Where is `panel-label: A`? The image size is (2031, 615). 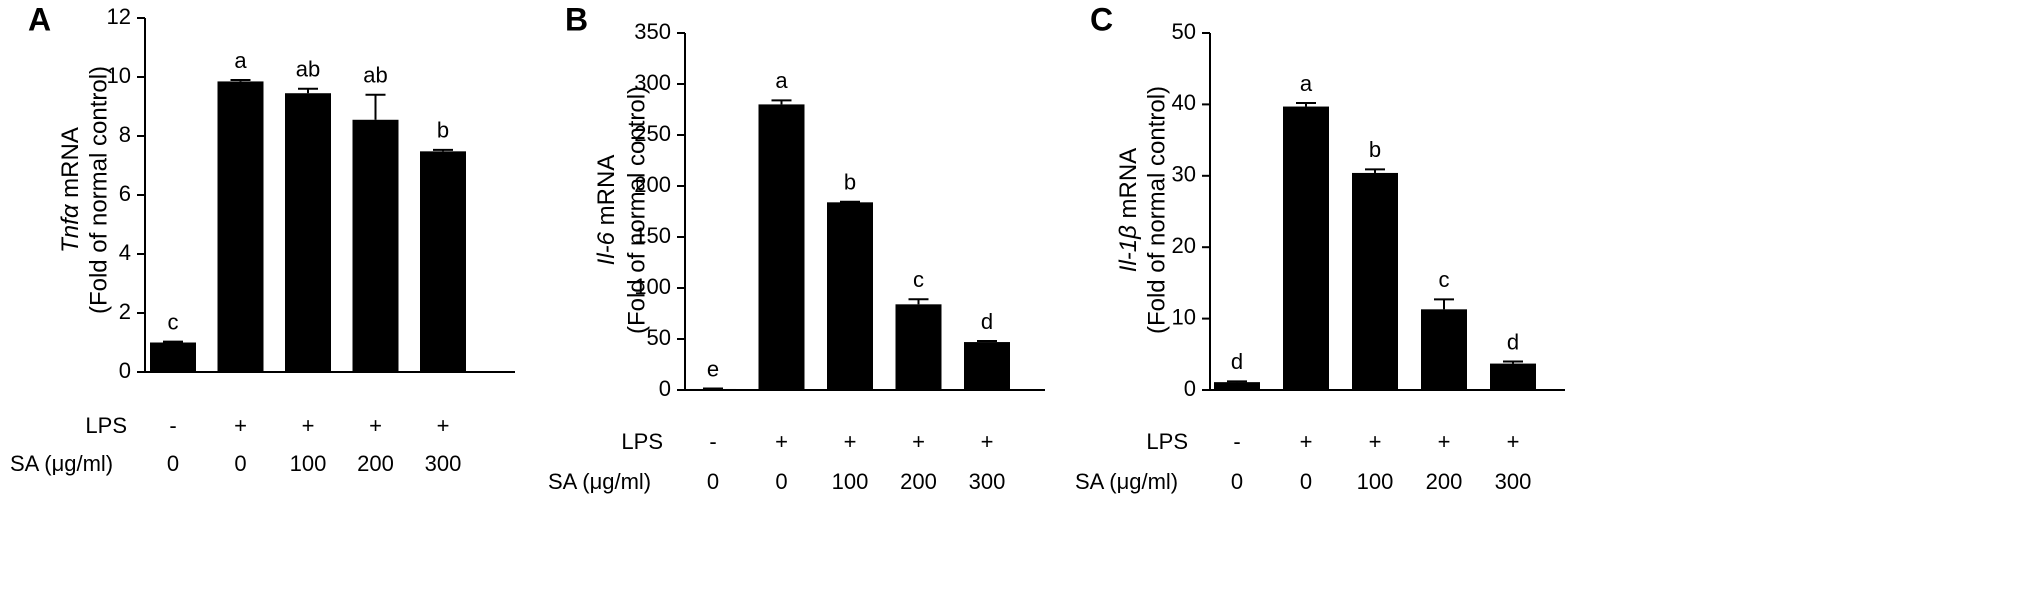 panel-label: A is located at coordinates (39, 19).